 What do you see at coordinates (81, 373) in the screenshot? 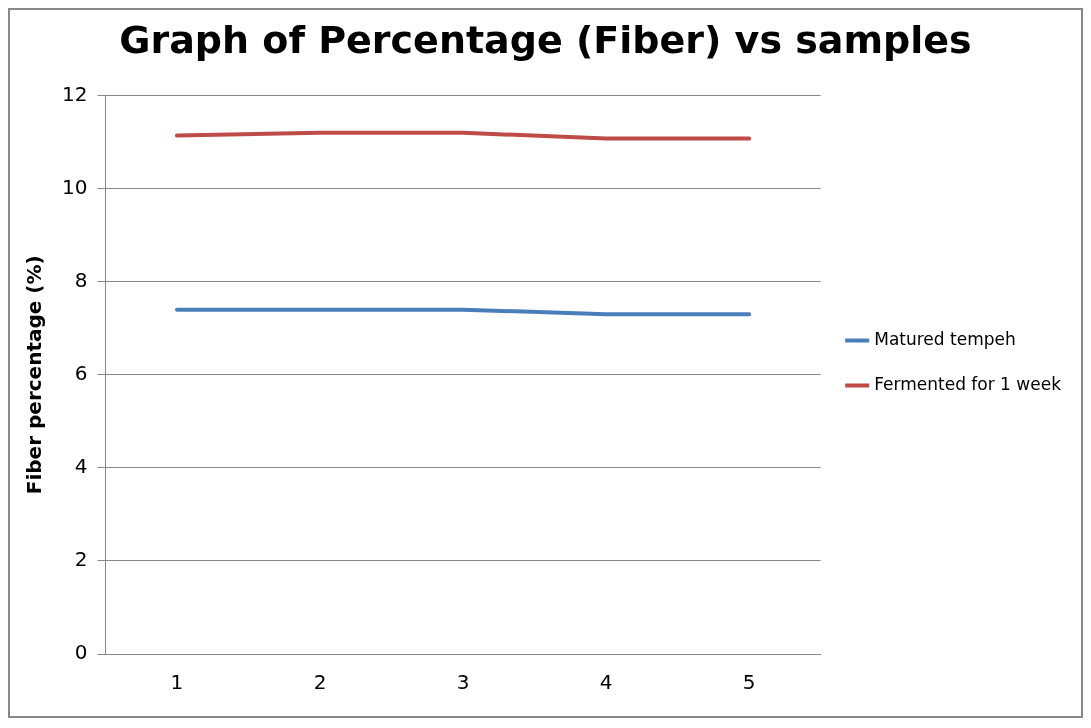
I see `y-tick-label: 6` at bounding box center [81, 373].